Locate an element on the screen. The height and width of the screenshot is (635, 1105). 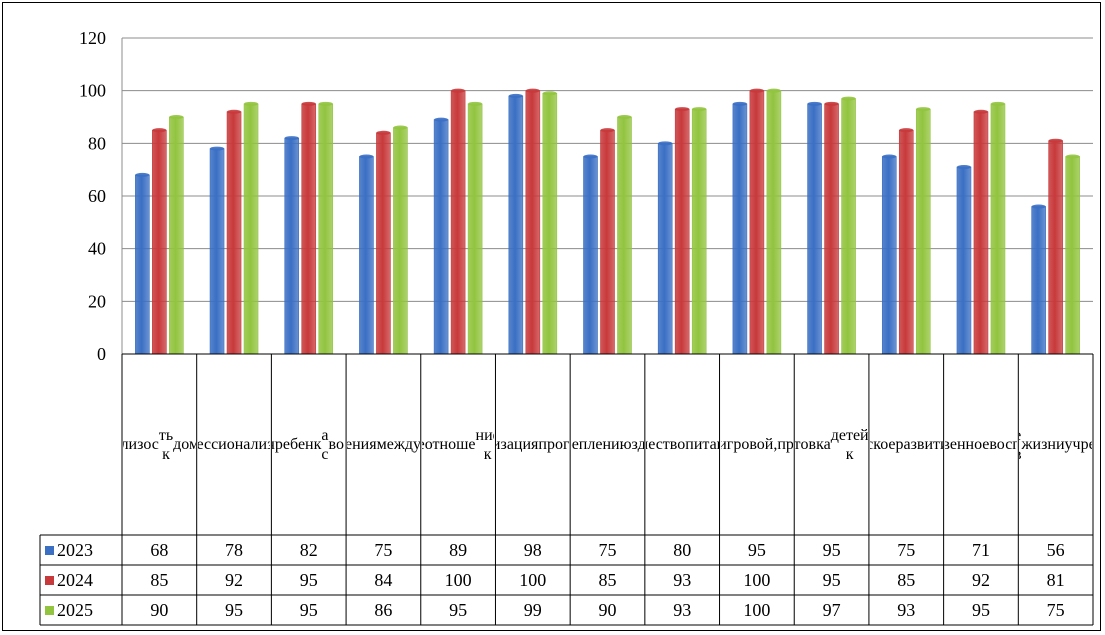
x-tick-label: Участие вжизниучреждения is located at coordinates (1055, 445).